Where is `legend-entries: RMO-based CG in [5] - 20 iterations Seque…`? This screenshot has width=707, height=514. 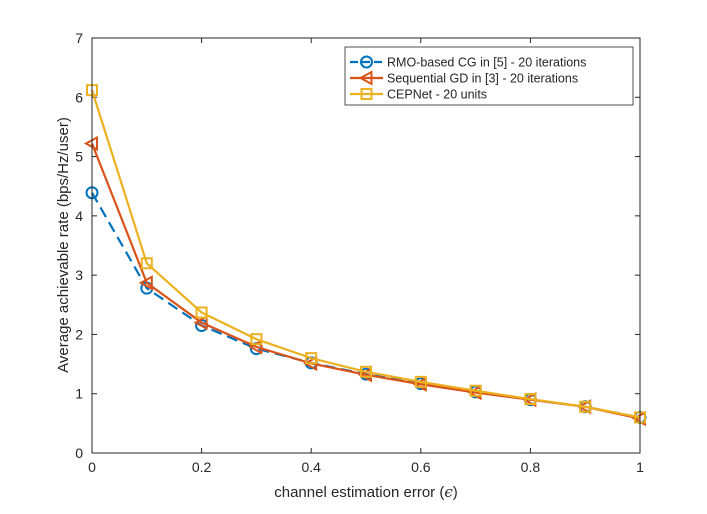 legend-entries: RMO-based CG in [5] - 20 iterations Seque… is located at coordinates (468, 78).